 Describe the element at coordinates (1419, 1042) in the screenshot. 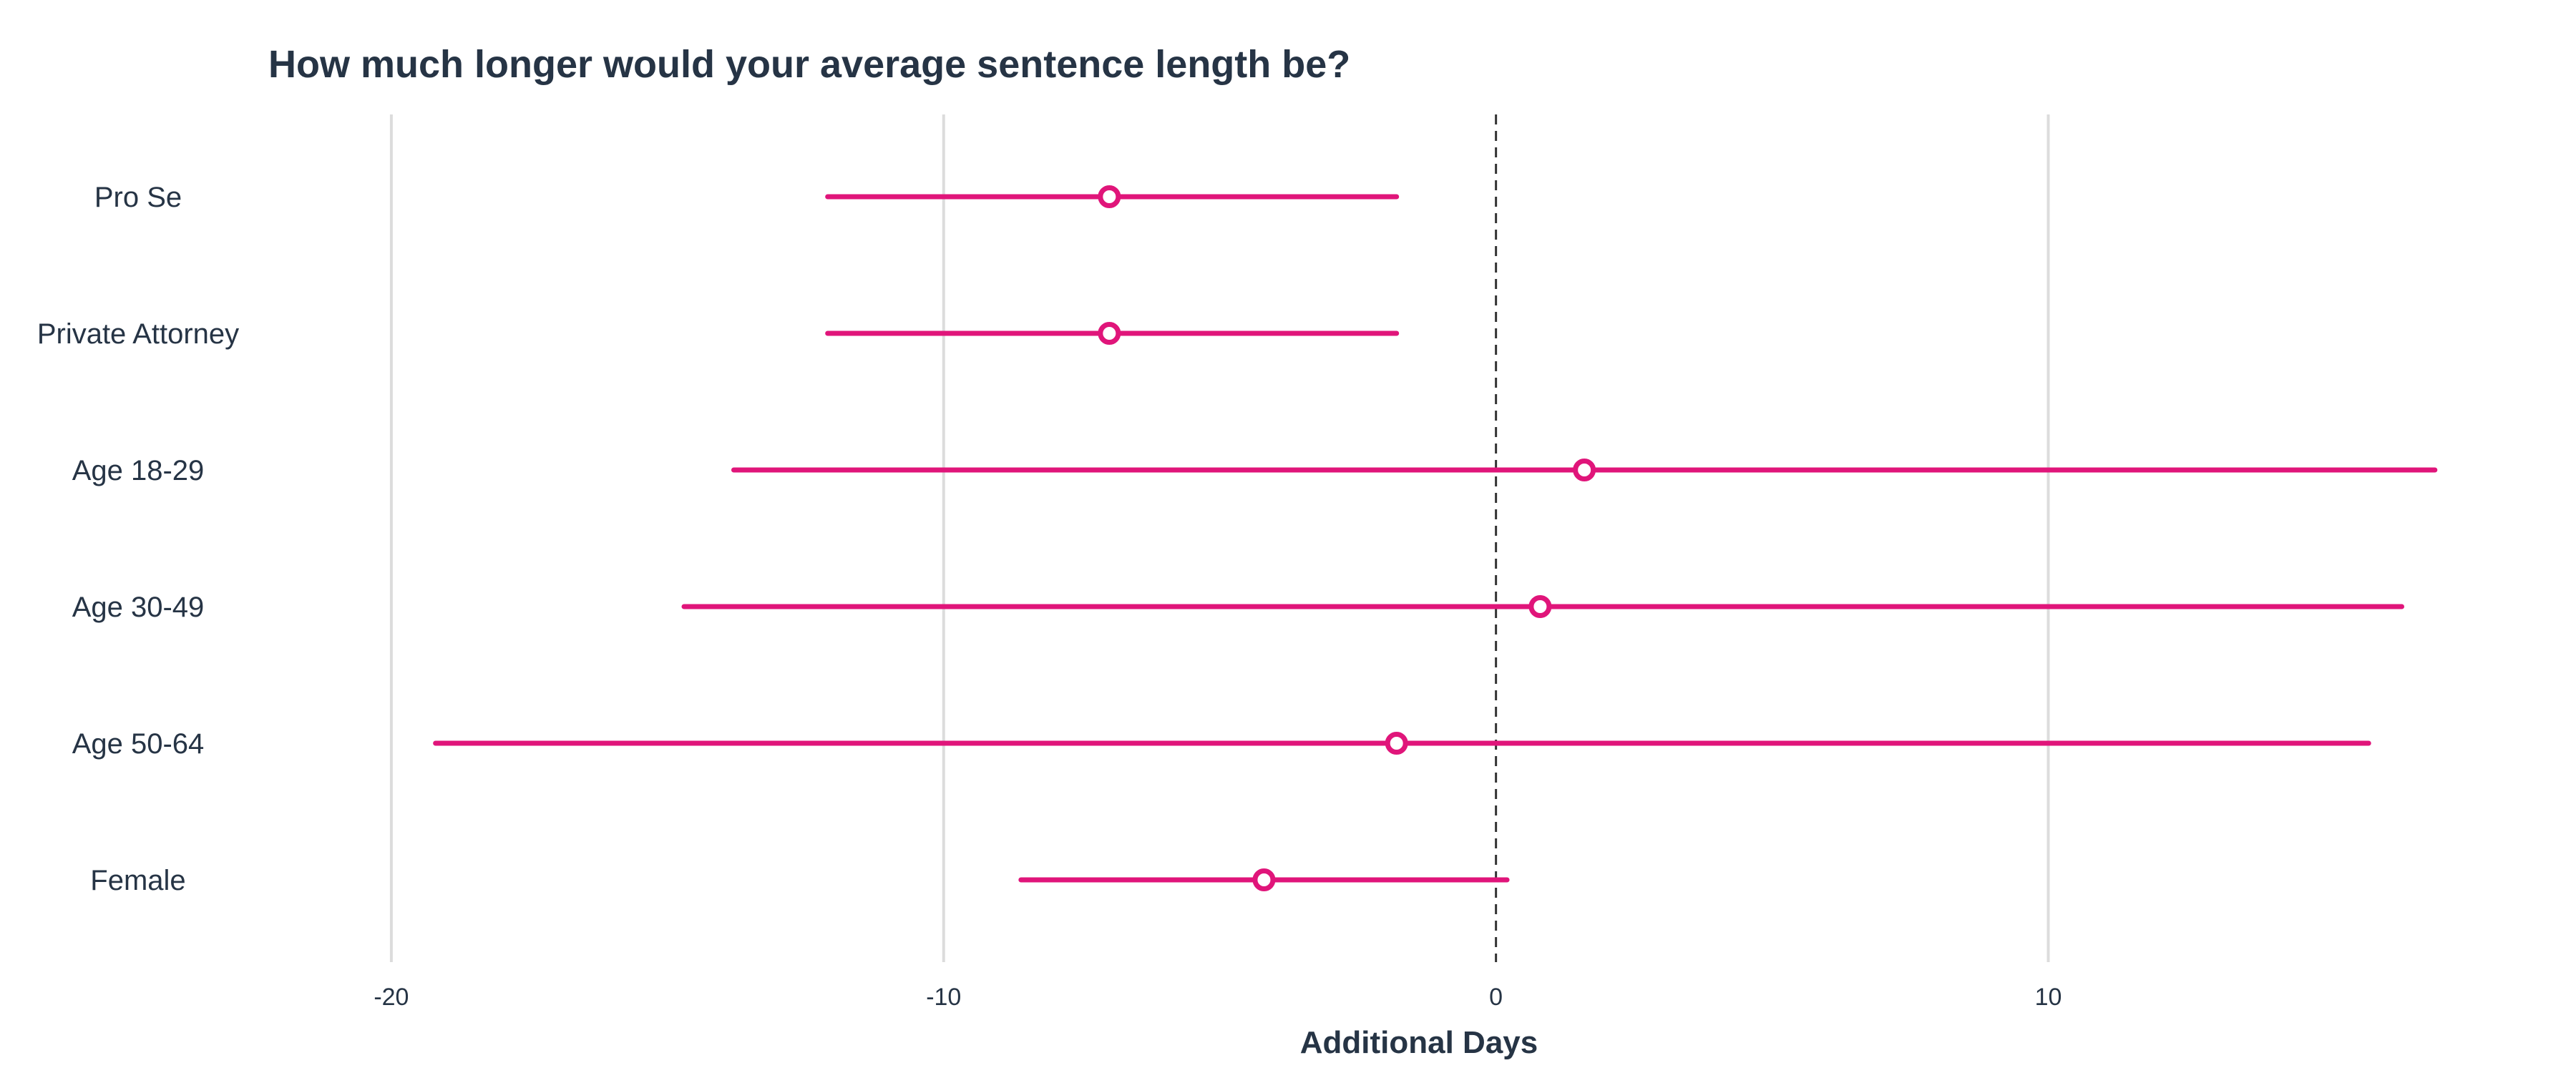

I see `x-axis-title: Additional Days` at that location.